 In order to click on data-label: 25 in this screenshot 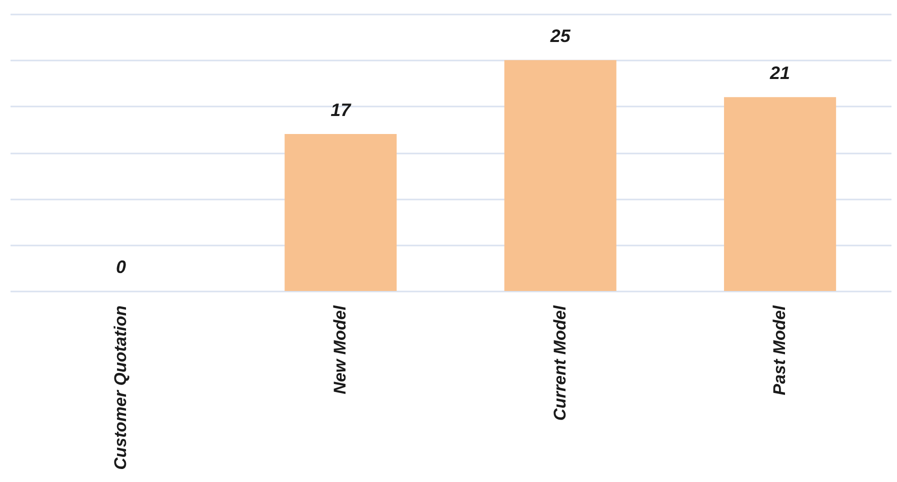, I will do `click(560, 36)`.